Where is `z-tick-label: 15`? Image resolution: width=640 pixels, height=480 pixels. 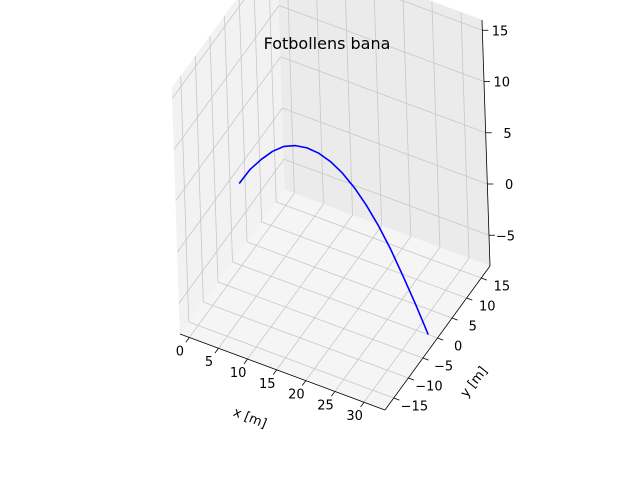 z-tick-label: 15 is located at coordinates (500, 31).